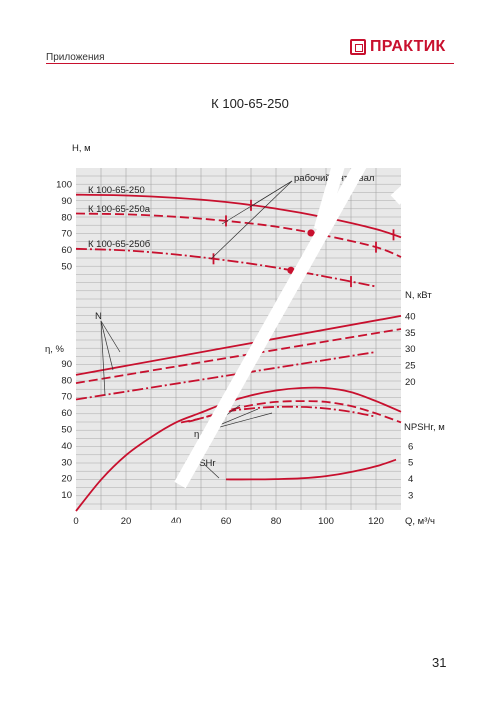 Image resolution: width=500 pixels, height=707 pixels. I want to click on watermark-stroke-c, so click(167, 581).